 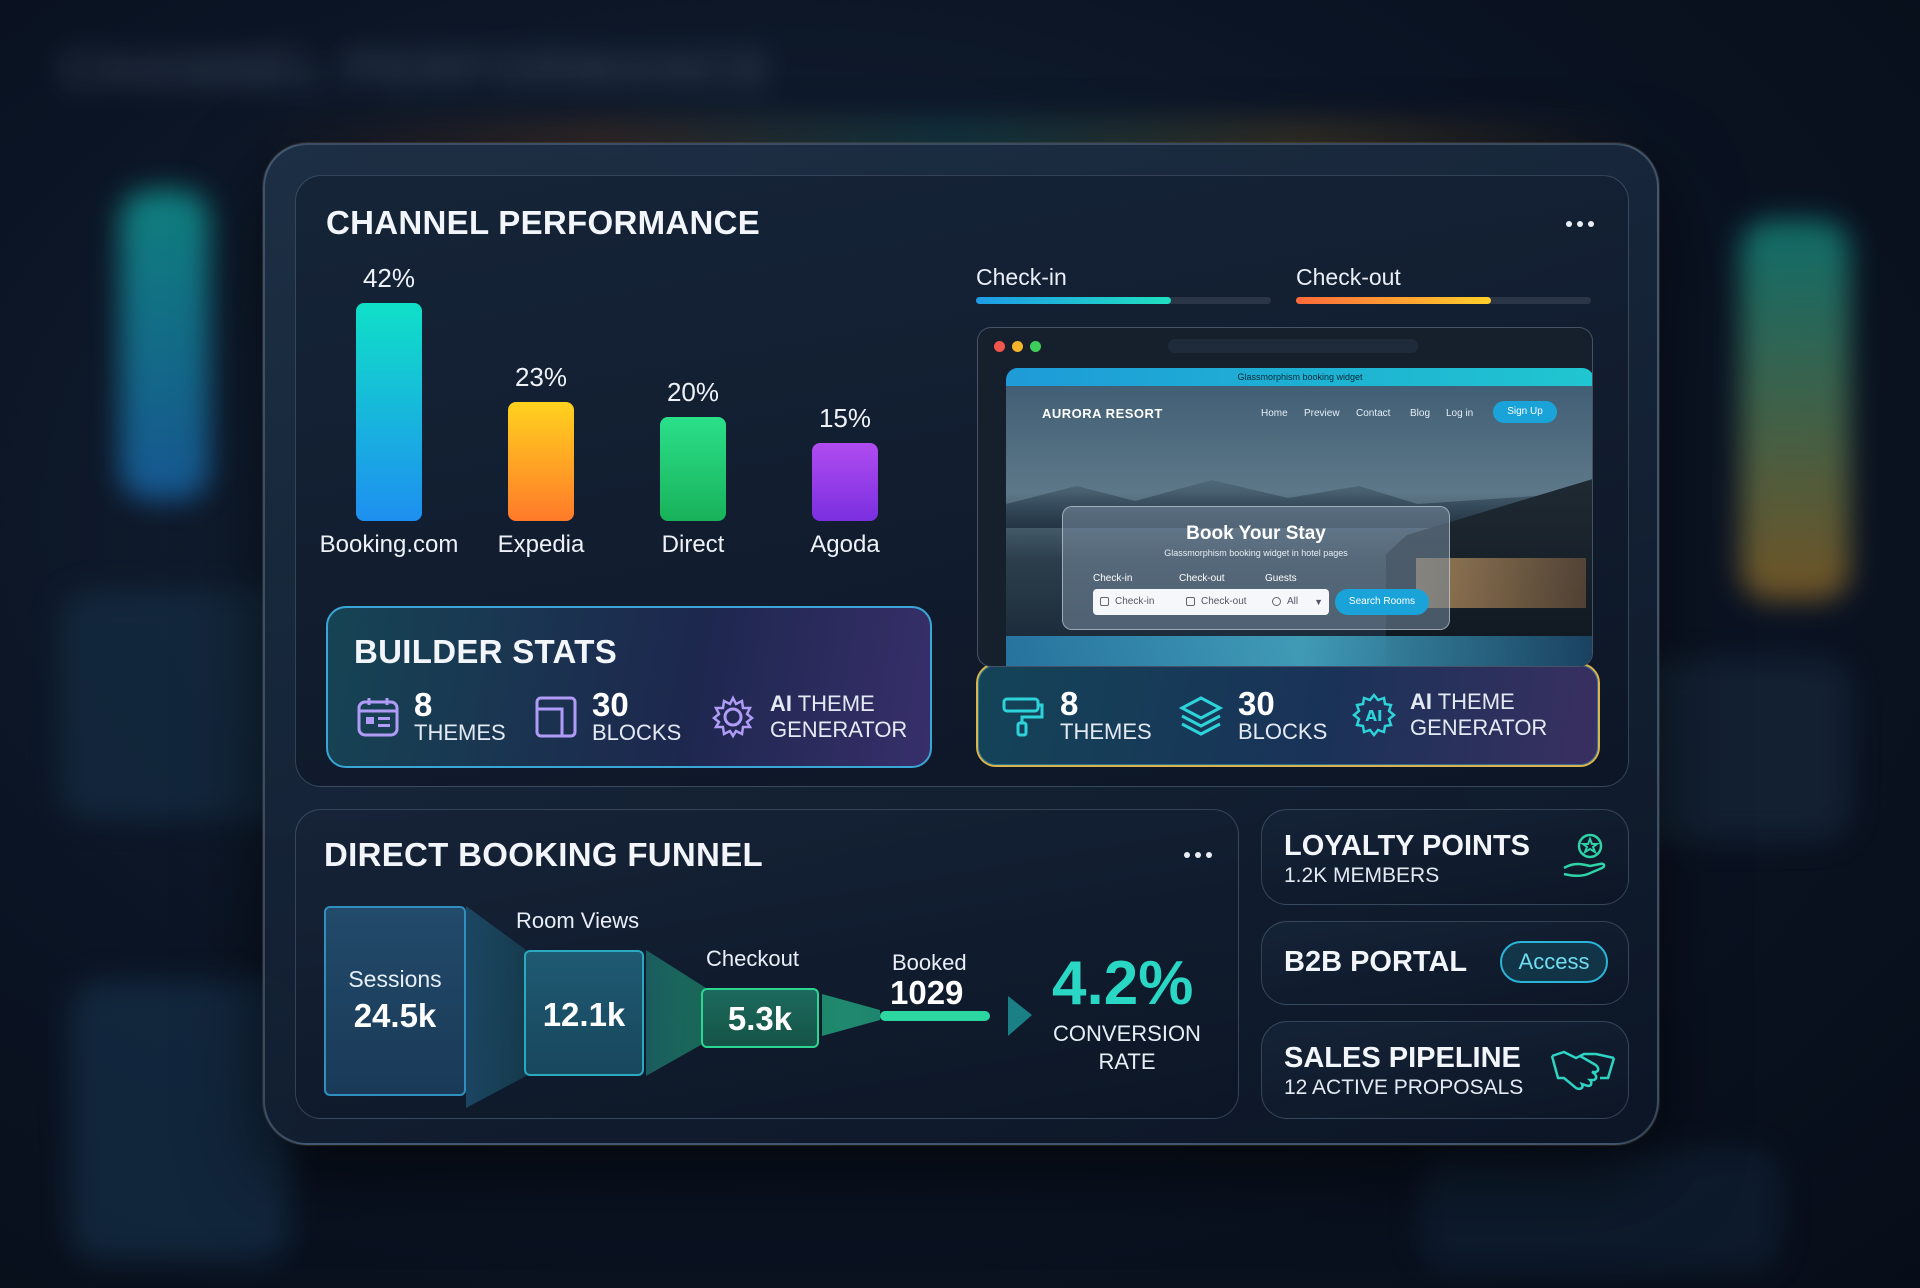 What do you see at coordinates (610, 704) in the screenshot?
I see `blocks-count: 30` at bounding box center [610, 704].